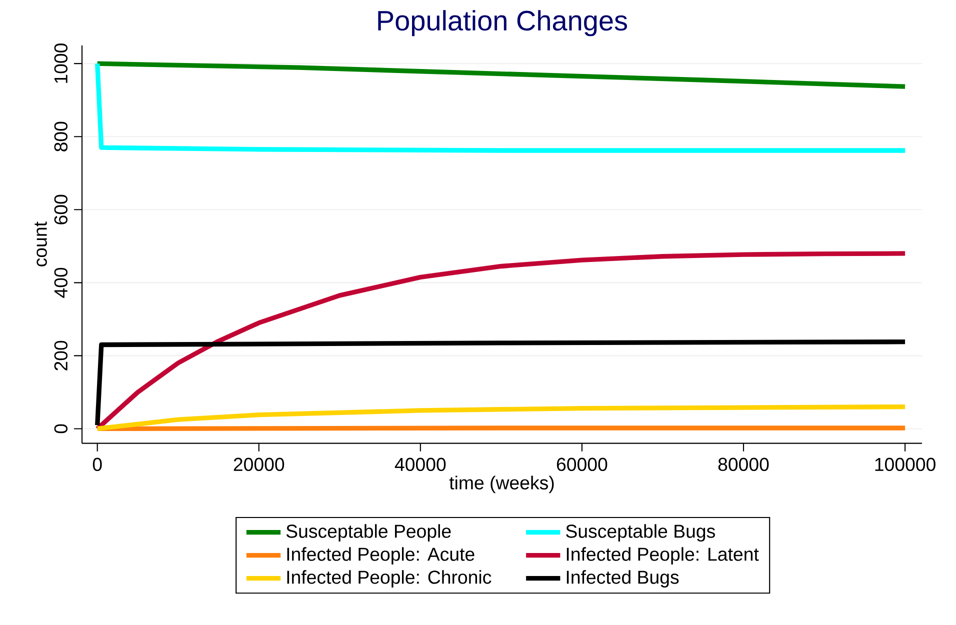 The width and height of the screenshot is (956, 625). Describe the element at coordinates (61, 355) in the screenshot. I see `y-tick-label: 200` at that location.